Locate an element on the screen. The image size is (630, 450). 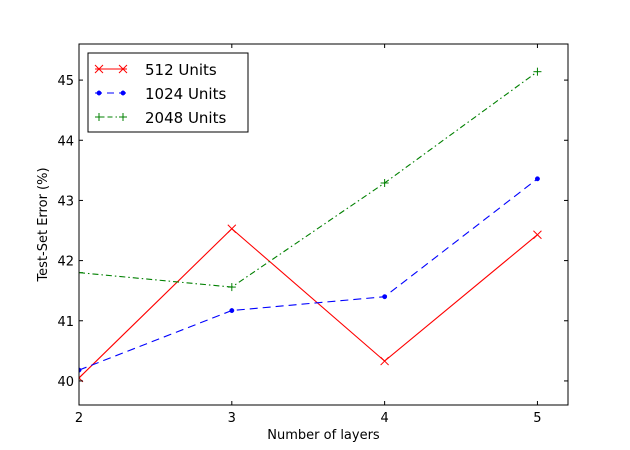
legend-box is located at coordinates (168, 92).